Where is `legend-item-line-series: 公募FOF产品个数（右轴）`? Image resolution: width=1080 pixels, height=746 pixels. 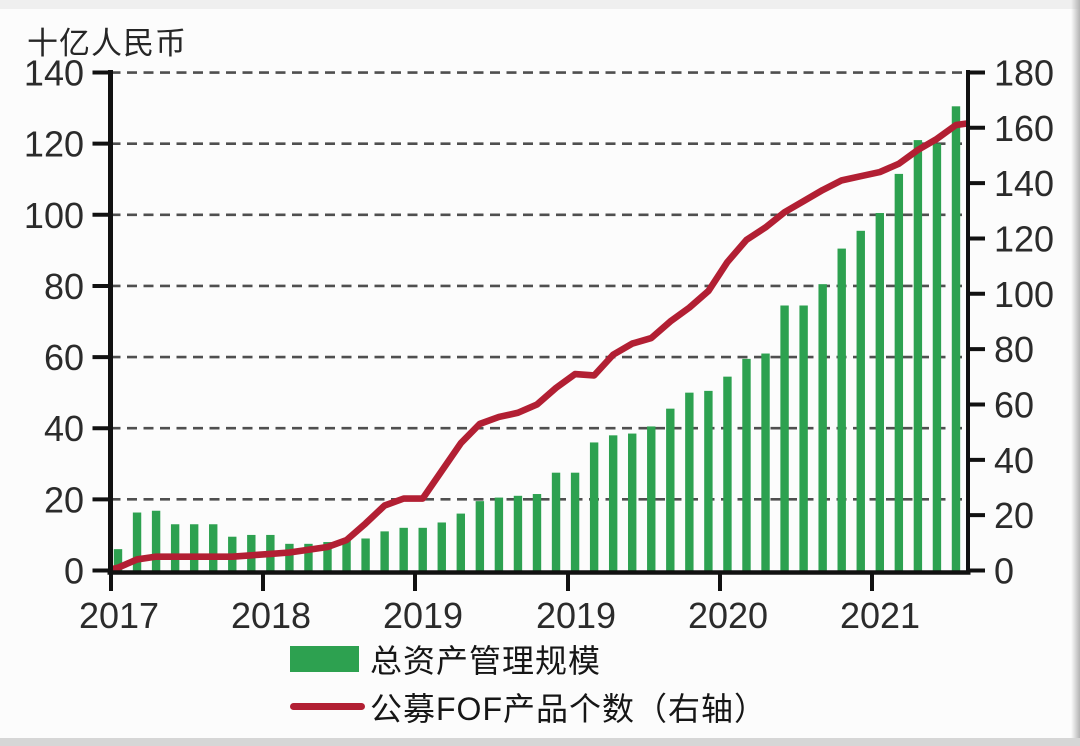
legend-item-line-series: 公募FOF产品个数（右轴） is located at coordinates (528, 708).